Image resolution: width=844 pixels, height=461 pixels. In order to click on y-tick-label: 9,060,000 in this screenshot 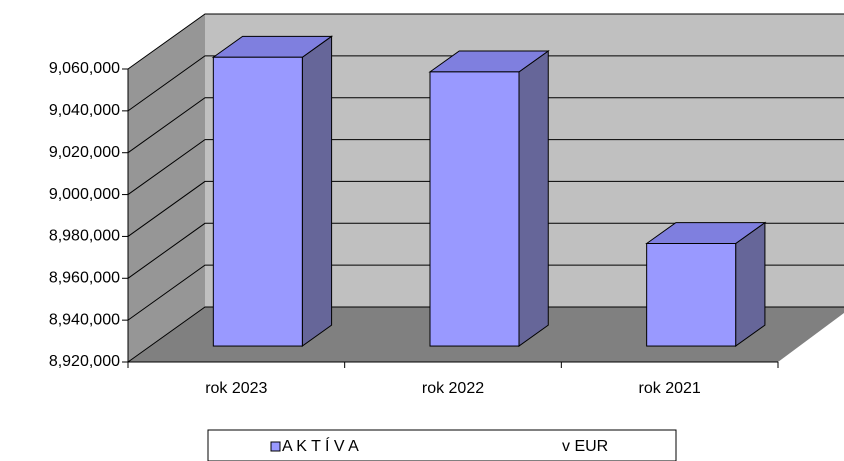, I will do `click(84, 68)`.